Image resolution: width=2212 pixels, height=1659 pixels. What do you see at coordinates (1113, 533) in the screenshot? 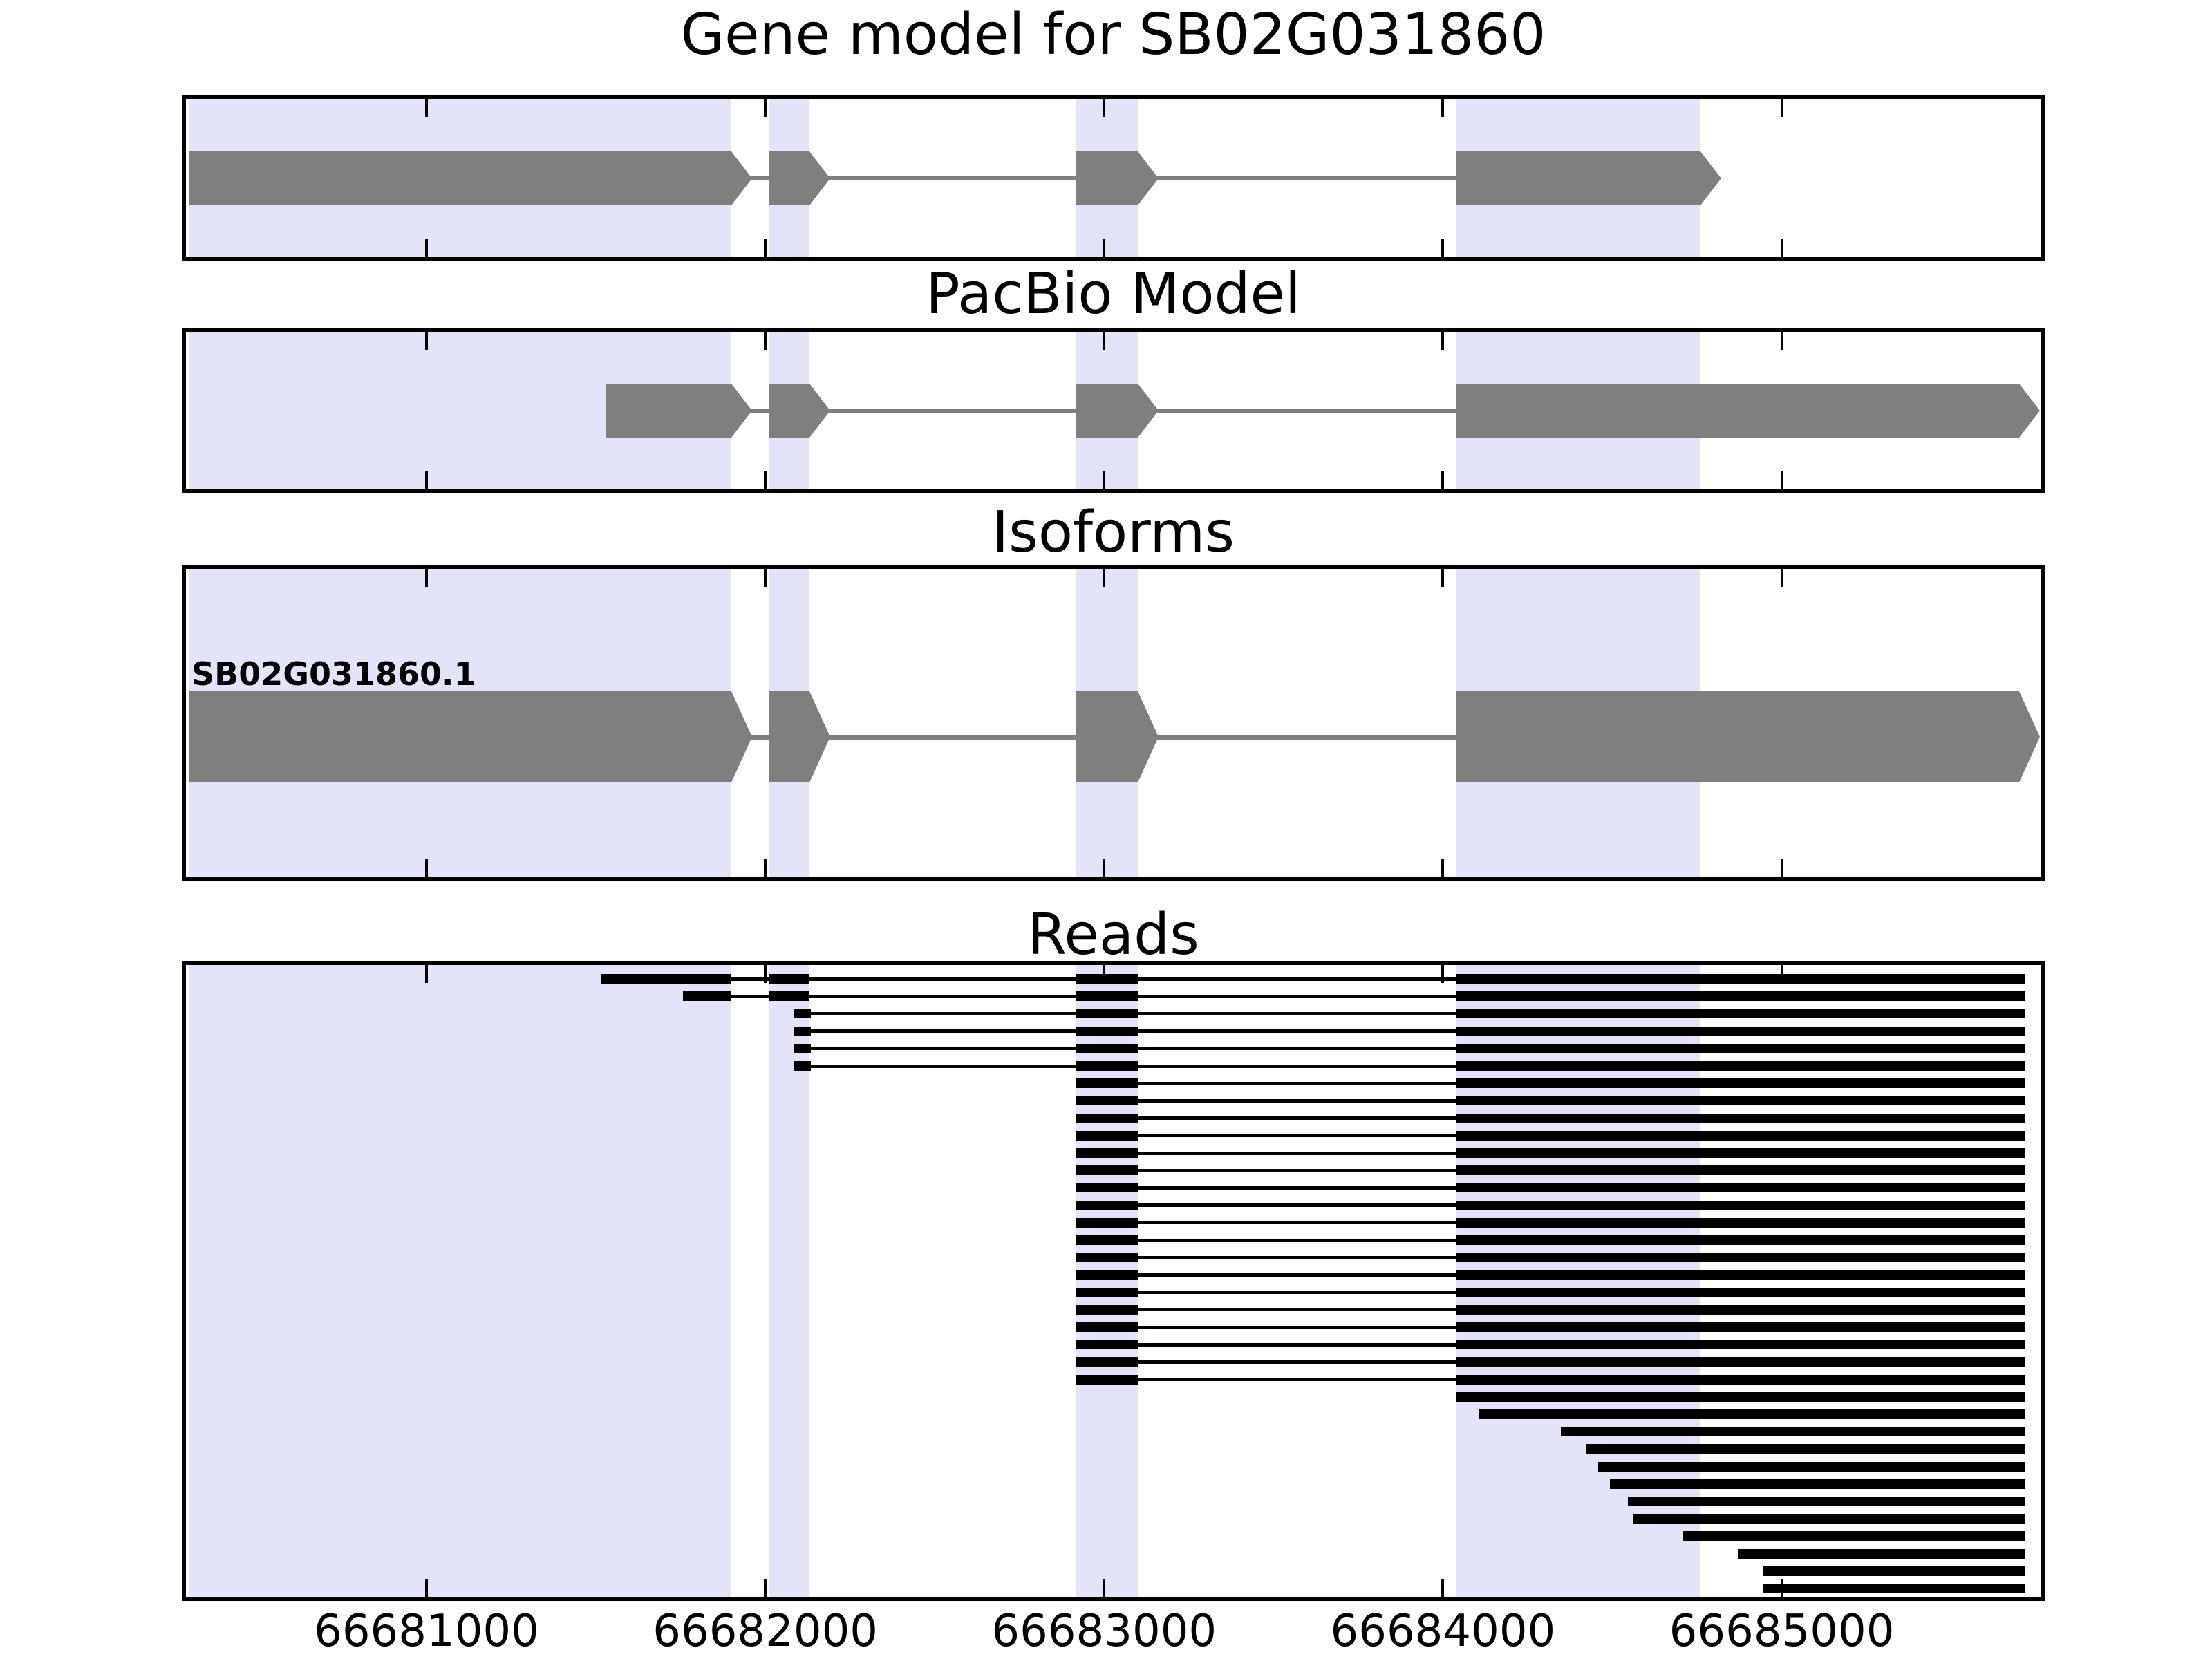
I see `isoforms-title: Isoforms` at bounding box center [1113, 533].